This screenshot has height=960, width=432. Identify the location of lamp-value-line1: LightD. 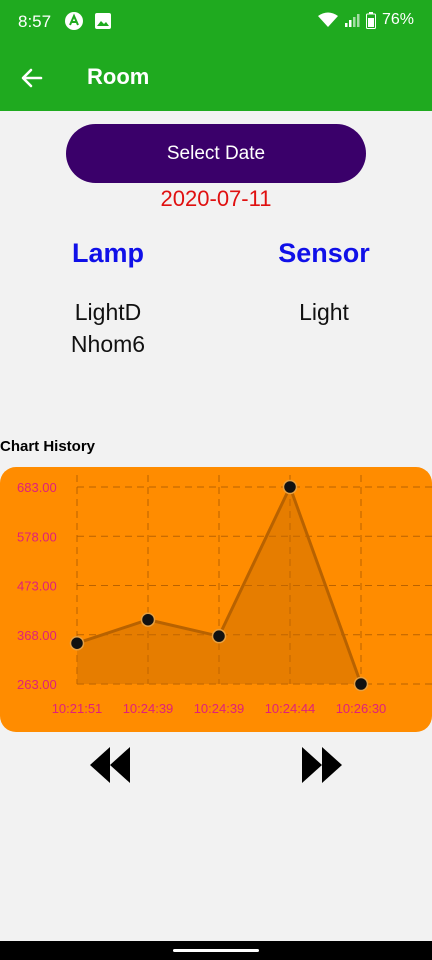
(108, 312).